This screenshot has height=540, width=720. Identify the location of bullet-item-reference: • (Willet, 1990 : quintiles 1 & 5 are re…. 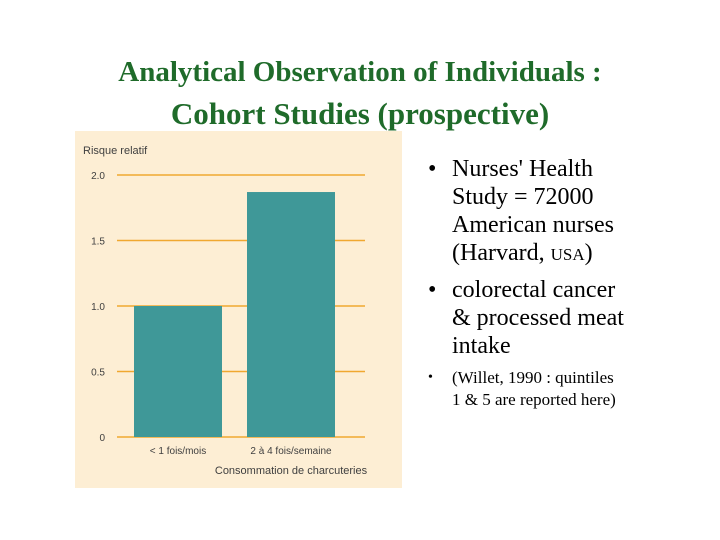
(570, 389).